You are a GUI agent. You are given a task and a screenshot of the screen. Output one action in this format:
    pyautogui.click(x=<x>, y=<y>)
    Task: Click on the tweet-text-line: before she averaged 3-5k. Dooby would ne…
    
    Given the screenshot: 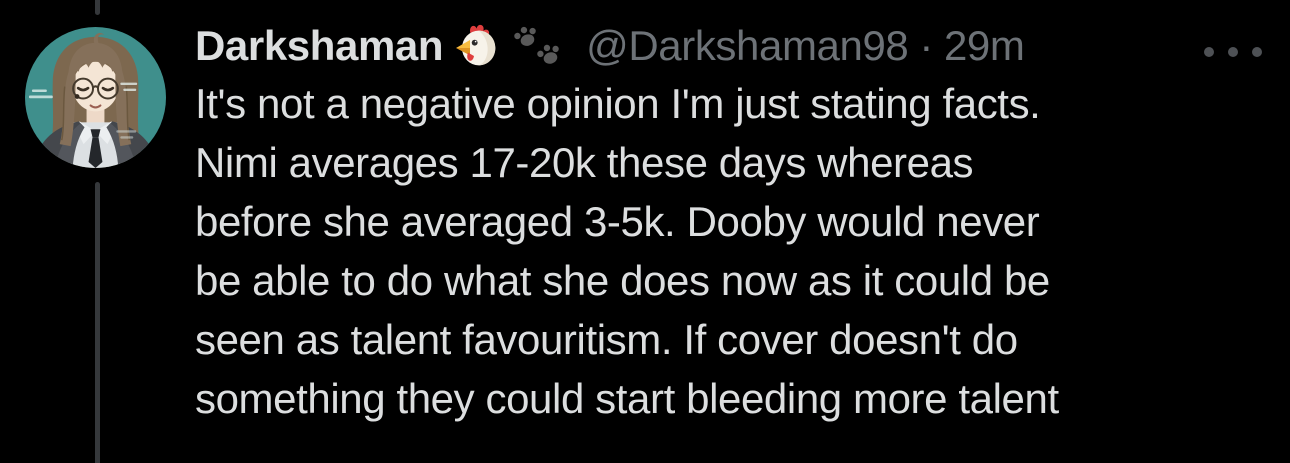 What is the action you would take?
    pyautogui.click(x=617, y=221)
    